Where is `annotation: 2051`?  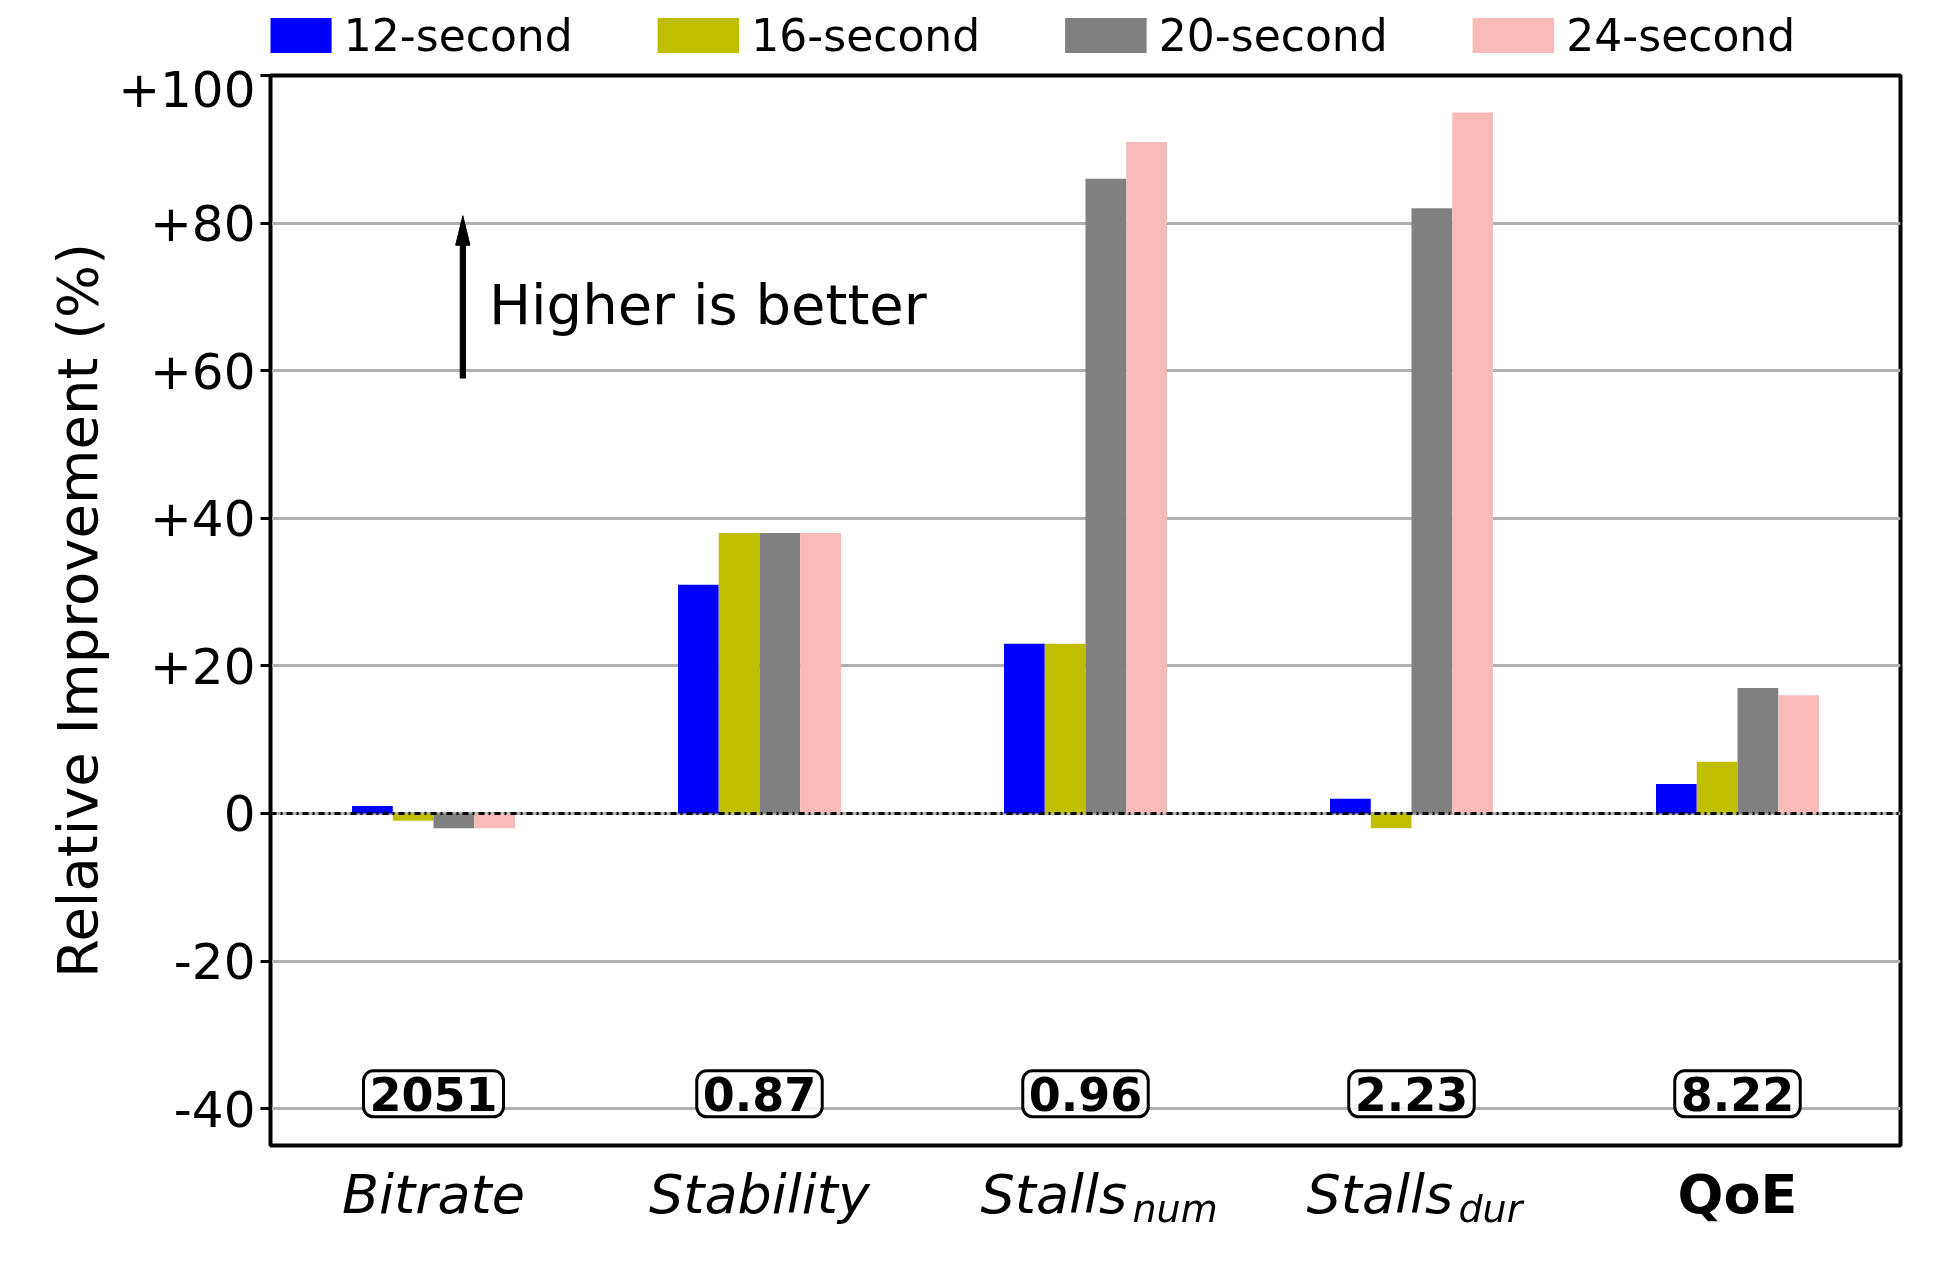
annotation: 2051 is located at coordinates (433, 1094).